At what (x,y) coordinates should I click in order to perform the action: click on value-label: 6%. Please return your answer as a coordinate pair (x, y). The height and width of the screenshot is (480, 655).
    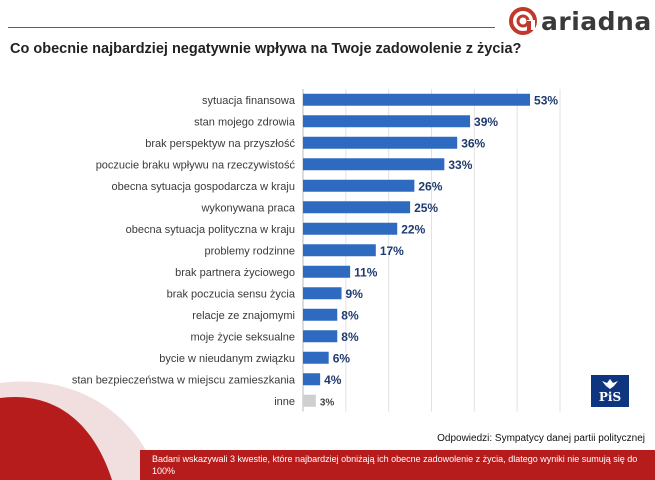
    Looking at the image, I should click on (342, 358).